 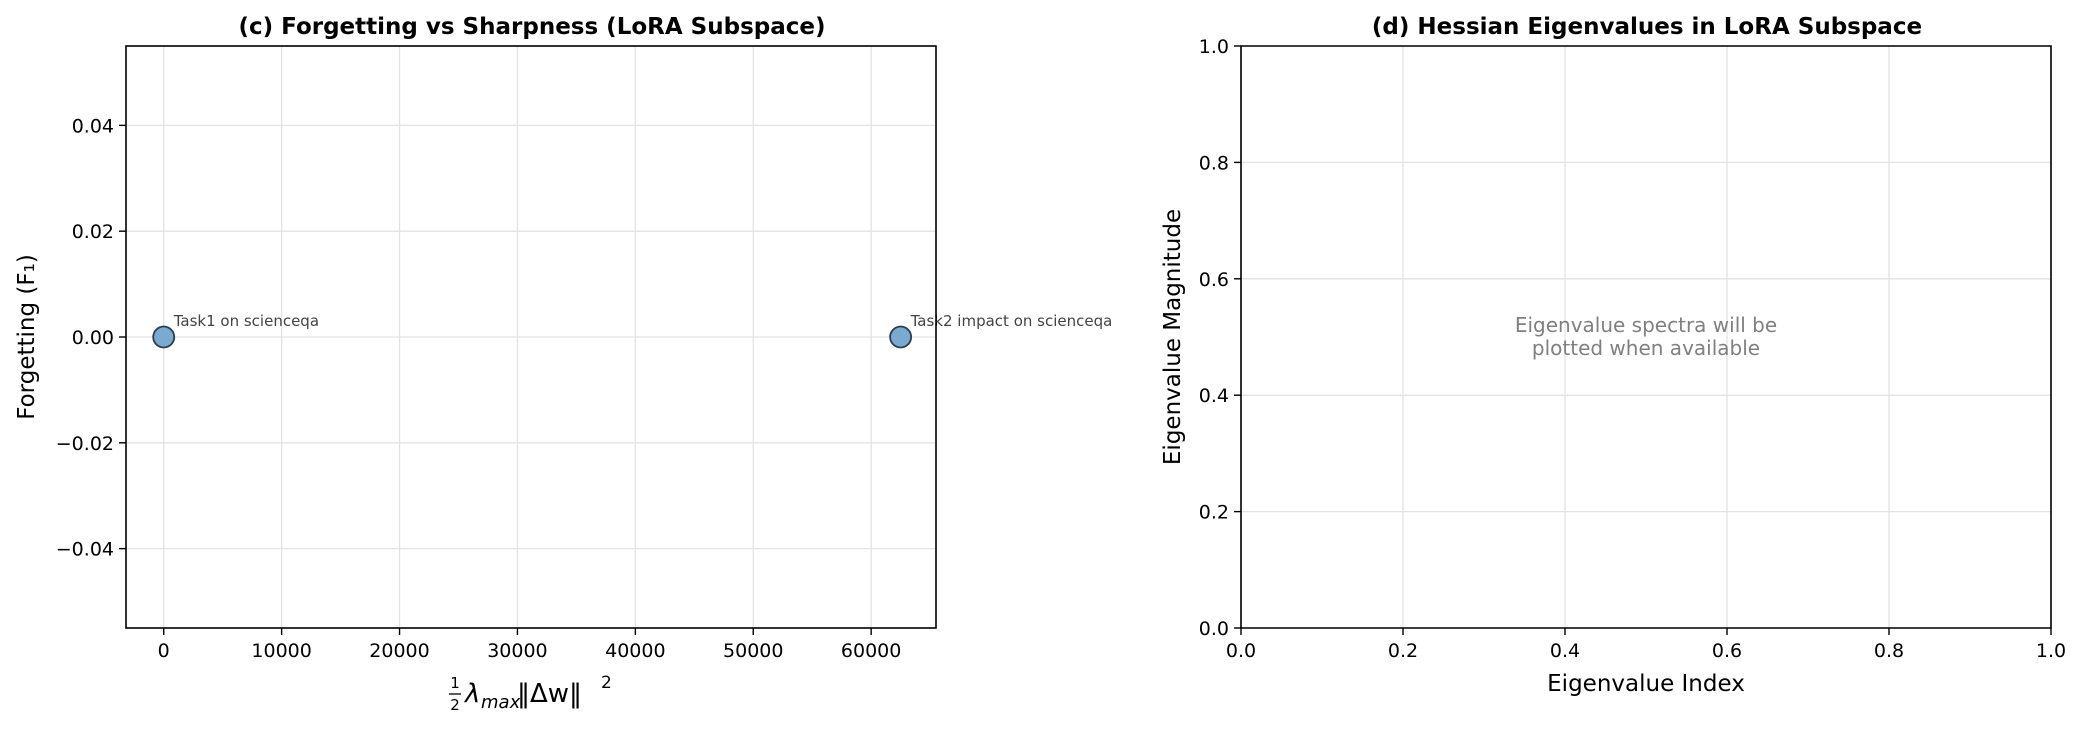 I want to click on y-tick-label: 0.4, so click(x=1214, y=396).